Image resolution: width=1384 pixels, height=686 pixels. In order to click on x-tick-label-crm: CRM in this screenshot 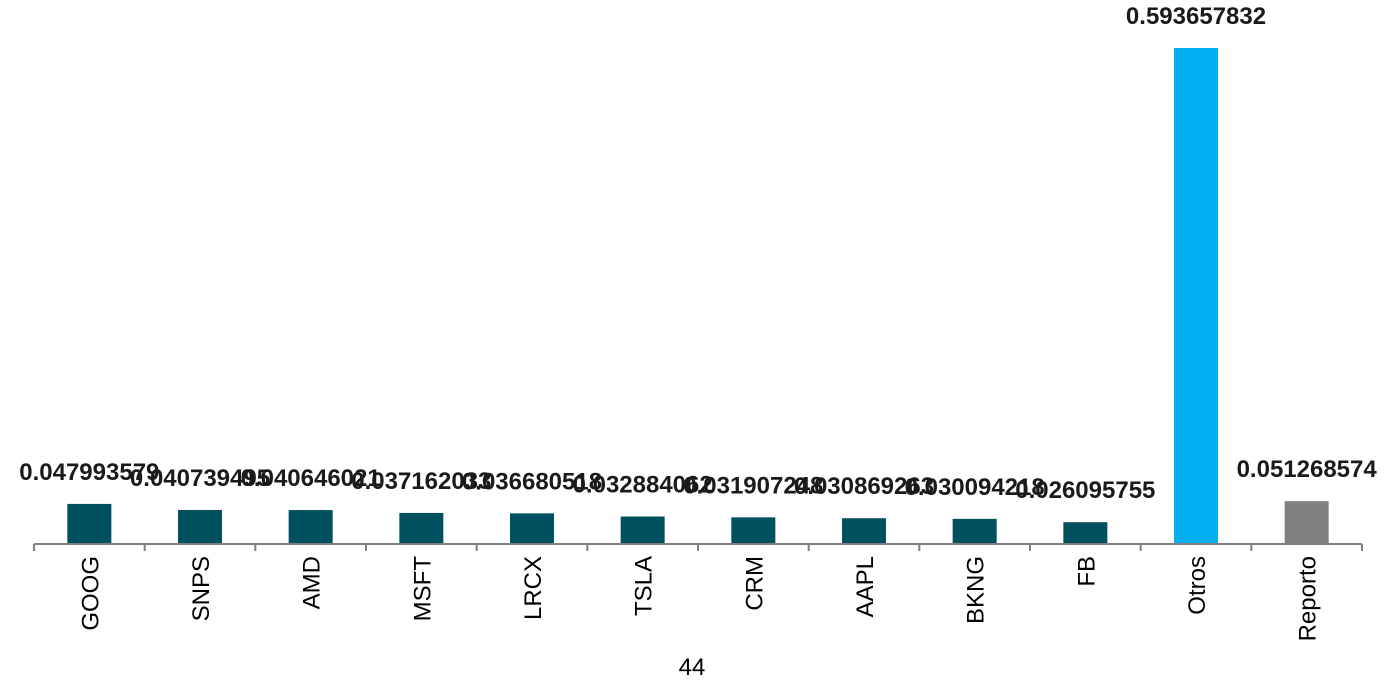, I will do `click(754, 583)`.